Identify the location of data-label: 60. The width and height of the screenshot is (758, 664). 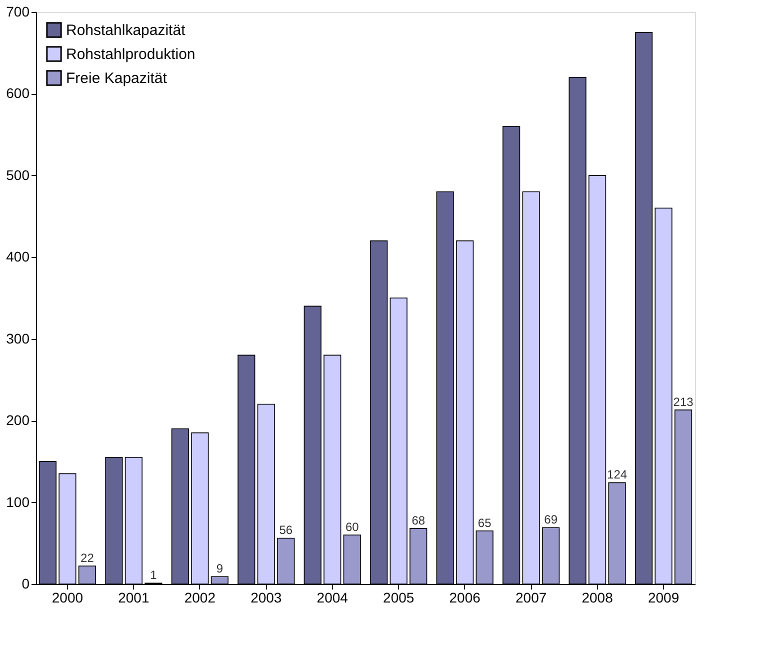
(352, 527).